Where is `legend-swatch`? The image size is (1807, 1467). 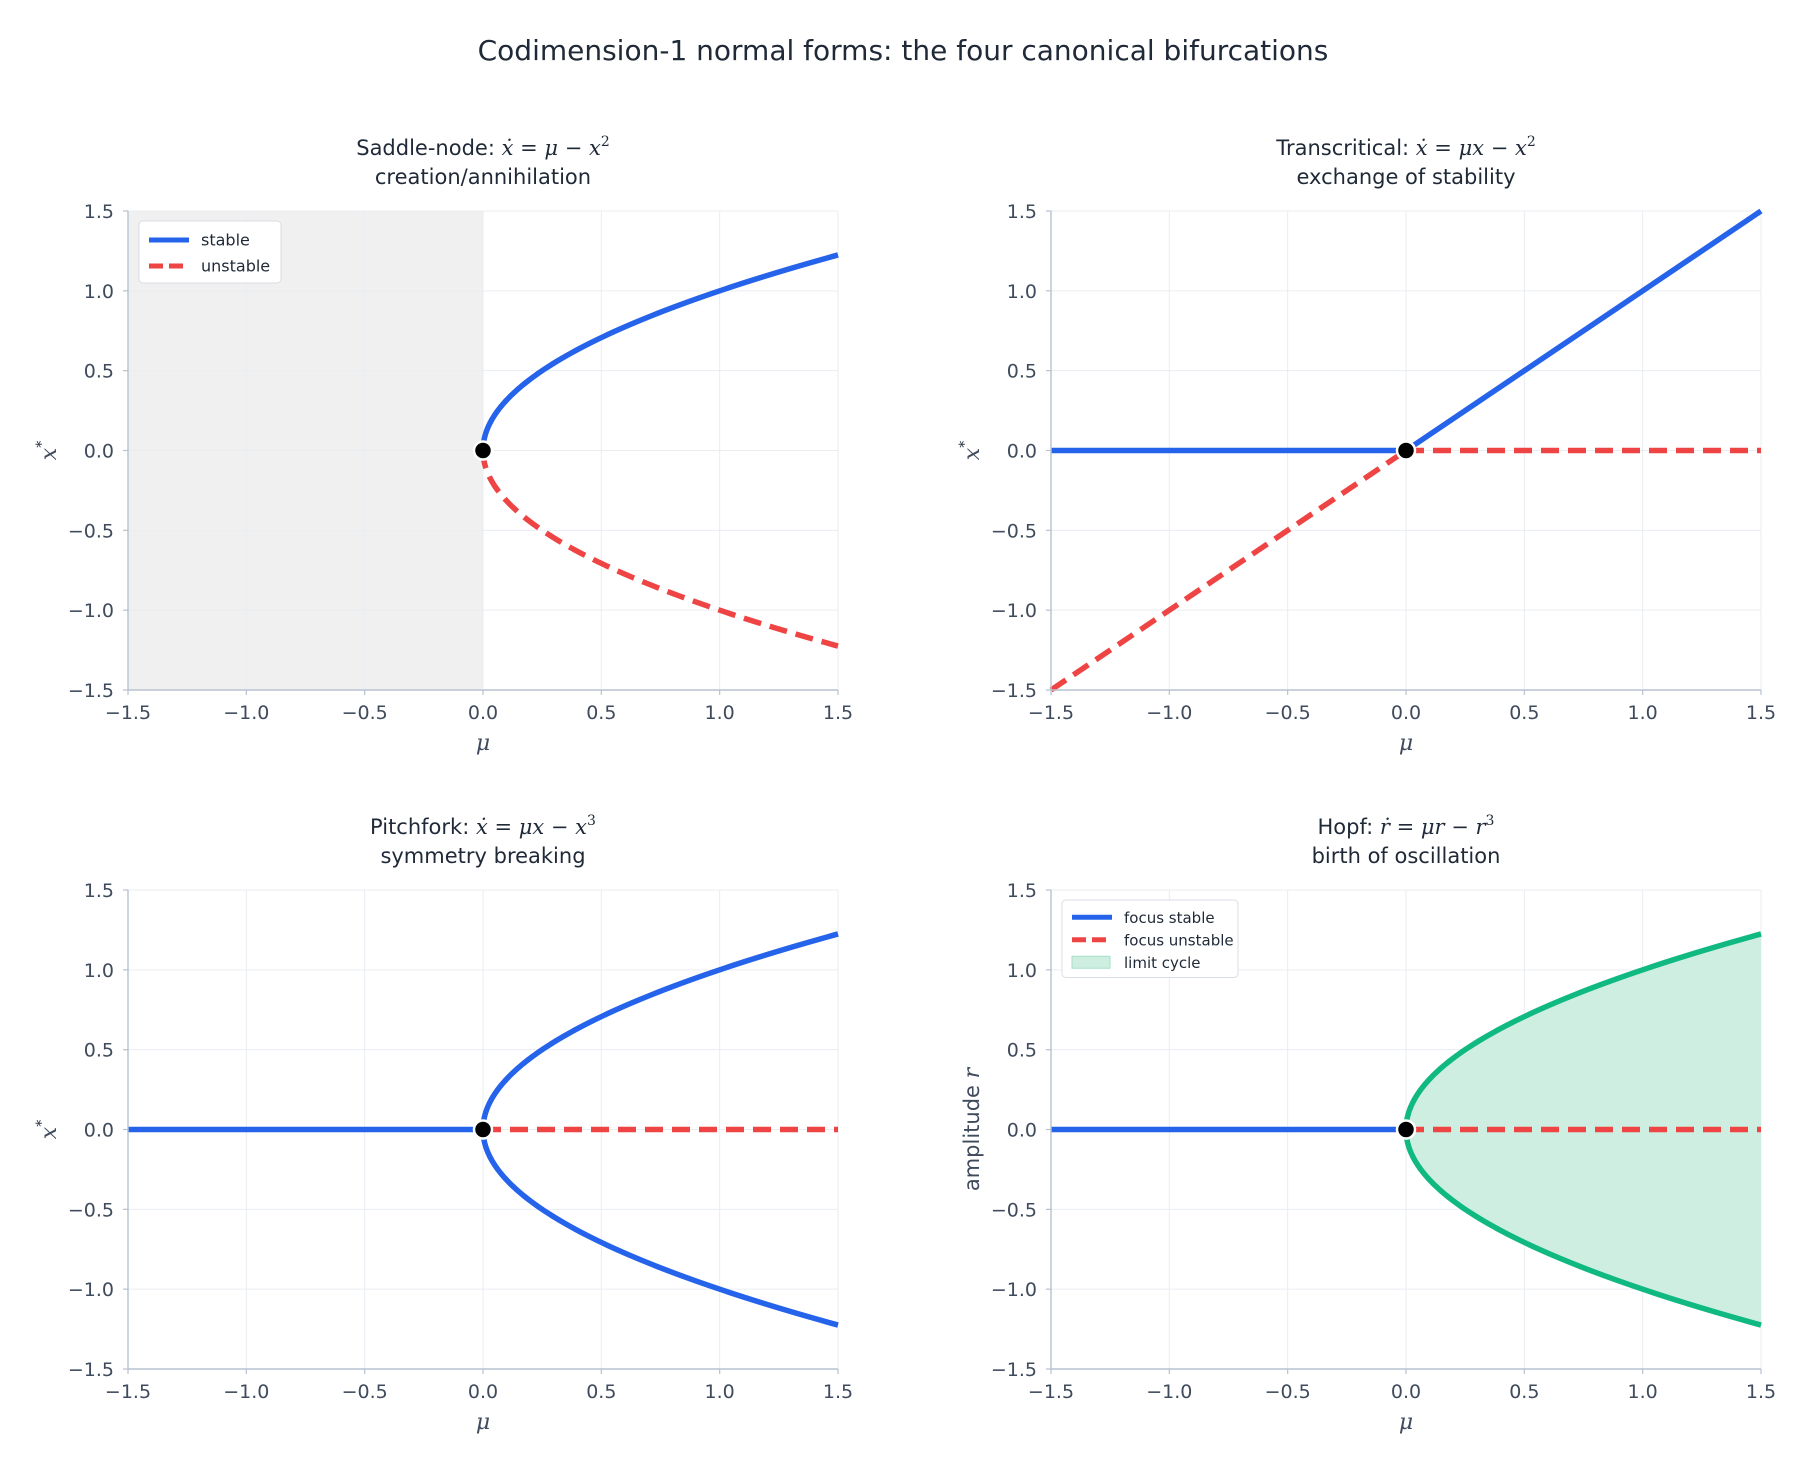 legend-swatch is located at coordinates (1091, 962).